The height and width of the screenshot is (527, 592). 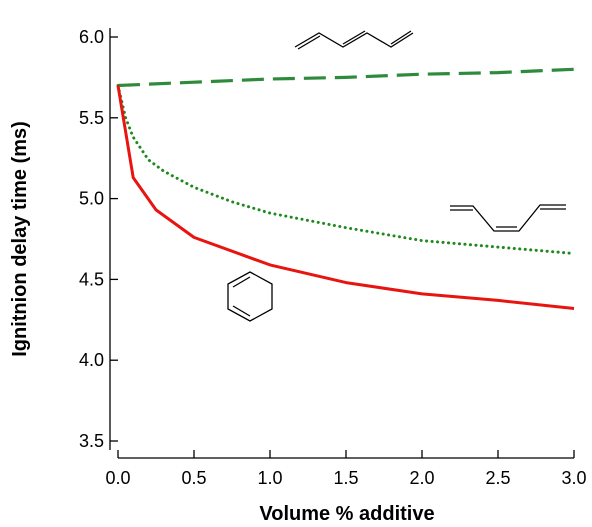 I want to click on y-tick-label: 4.0, so click(x=91, y=360).